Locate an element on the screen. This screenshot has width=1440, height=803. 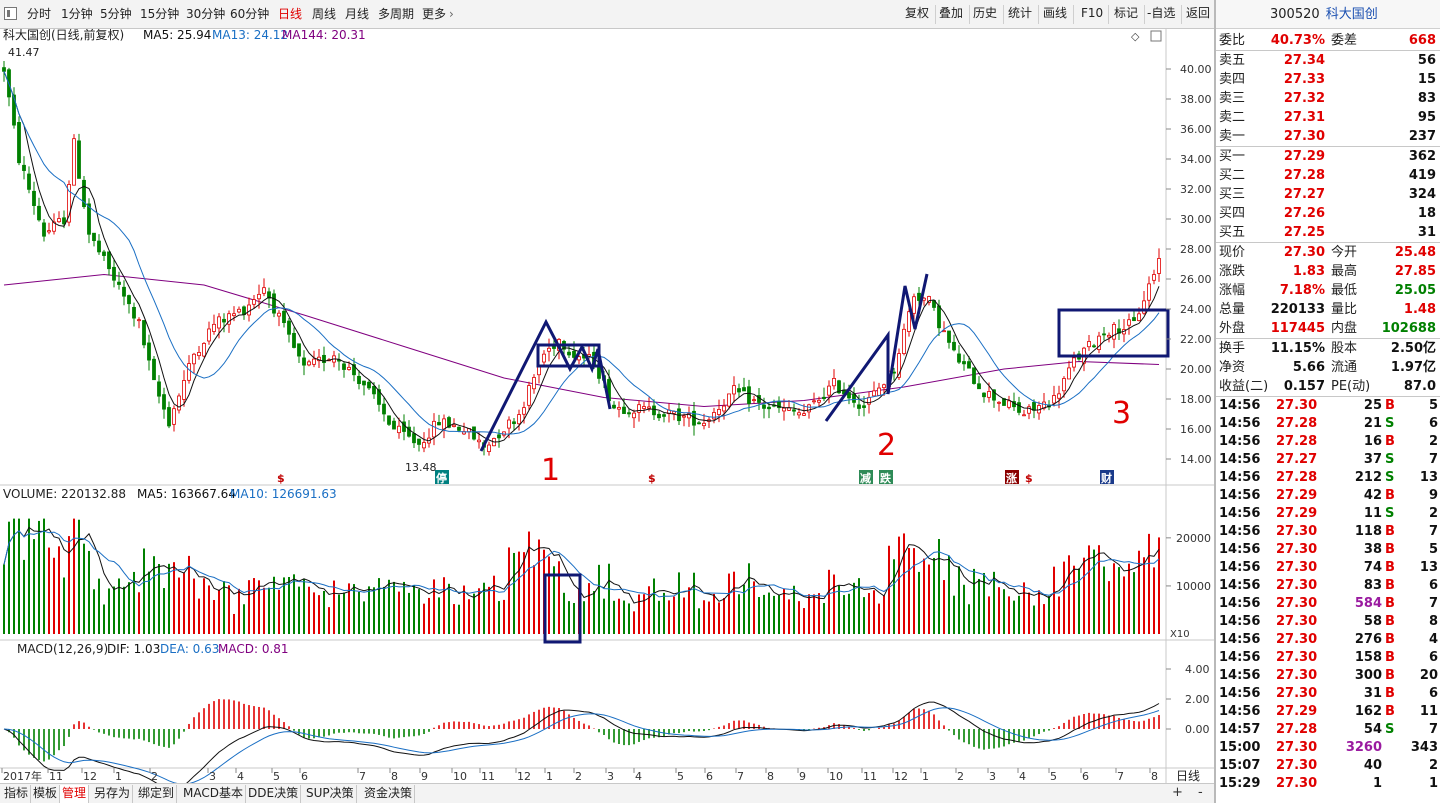
tab-template: 模板 is located at coordinates (46, 794).